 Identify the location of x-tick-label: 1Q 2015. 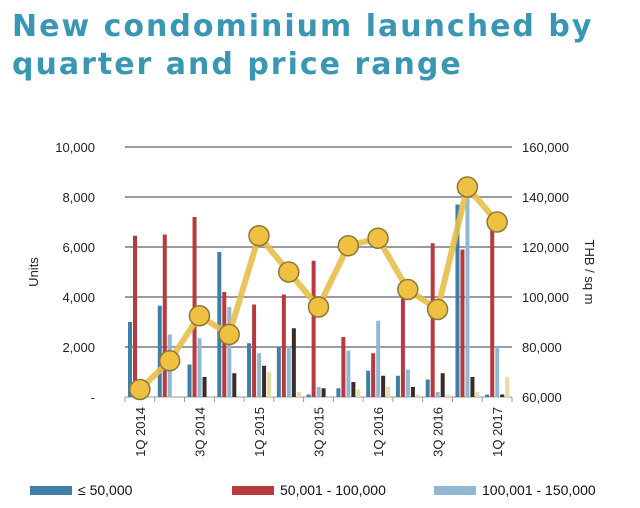
(259, 432).